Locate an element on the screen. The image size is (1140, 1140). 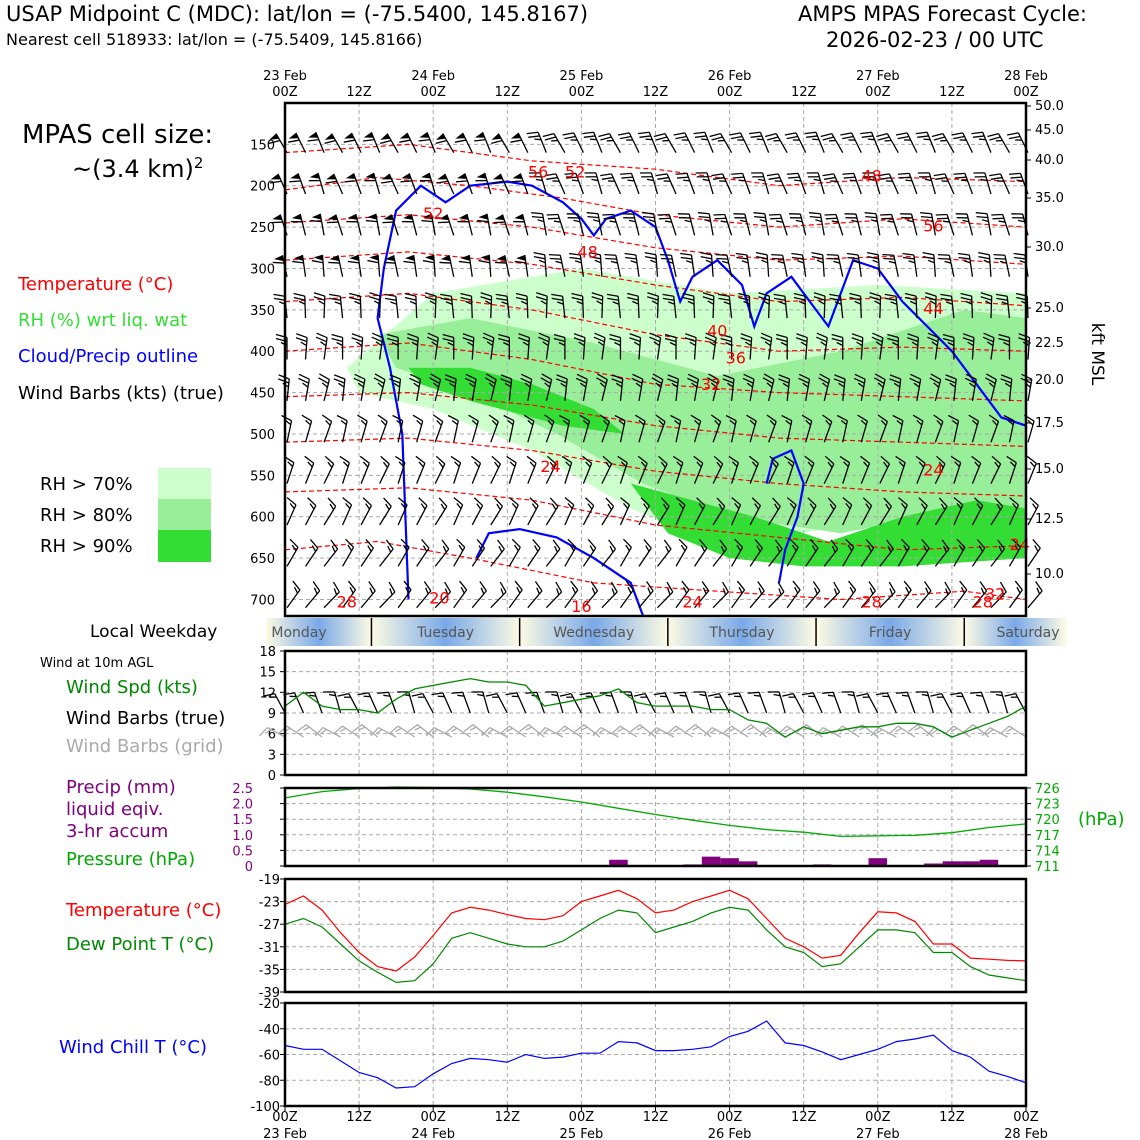
surface-wind-barb-grid is located at coordinates (309, 731).